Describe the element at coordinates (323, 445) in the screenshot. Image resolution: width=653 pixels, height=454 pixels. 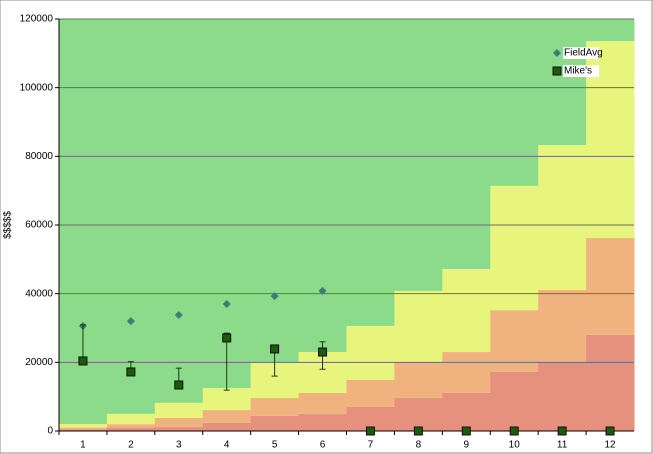
I see `x-tick-label: 6` at that location.